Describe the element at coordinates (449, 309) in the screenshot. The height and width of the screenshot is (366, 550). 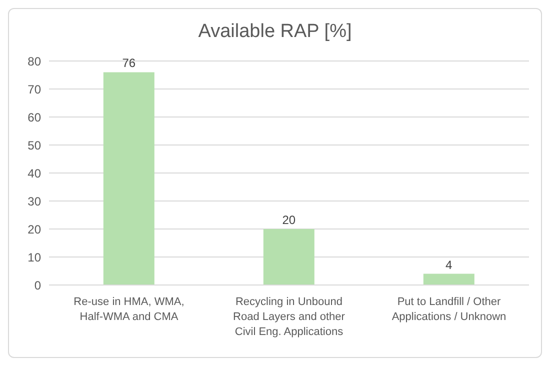
I see `x-tick-label: Put to Landfill / Other Applications / Unknown` at that location.